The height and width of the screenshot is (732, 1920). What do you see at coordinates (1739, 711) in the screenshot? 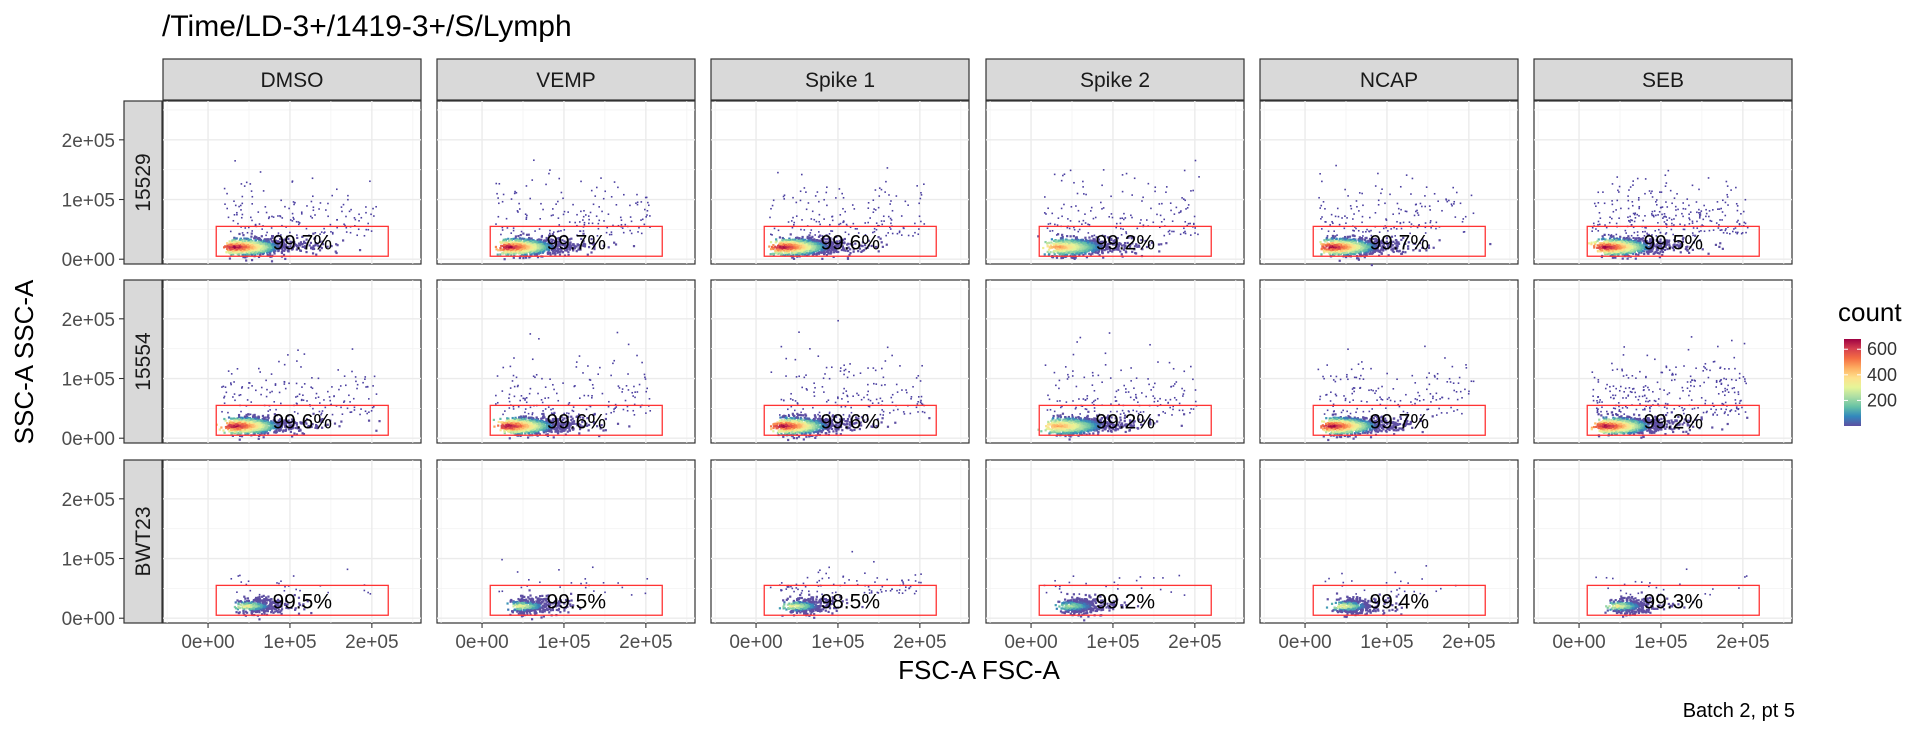
I see `caption: Batch 2, pt 5` at bounding box center [1739, 711].